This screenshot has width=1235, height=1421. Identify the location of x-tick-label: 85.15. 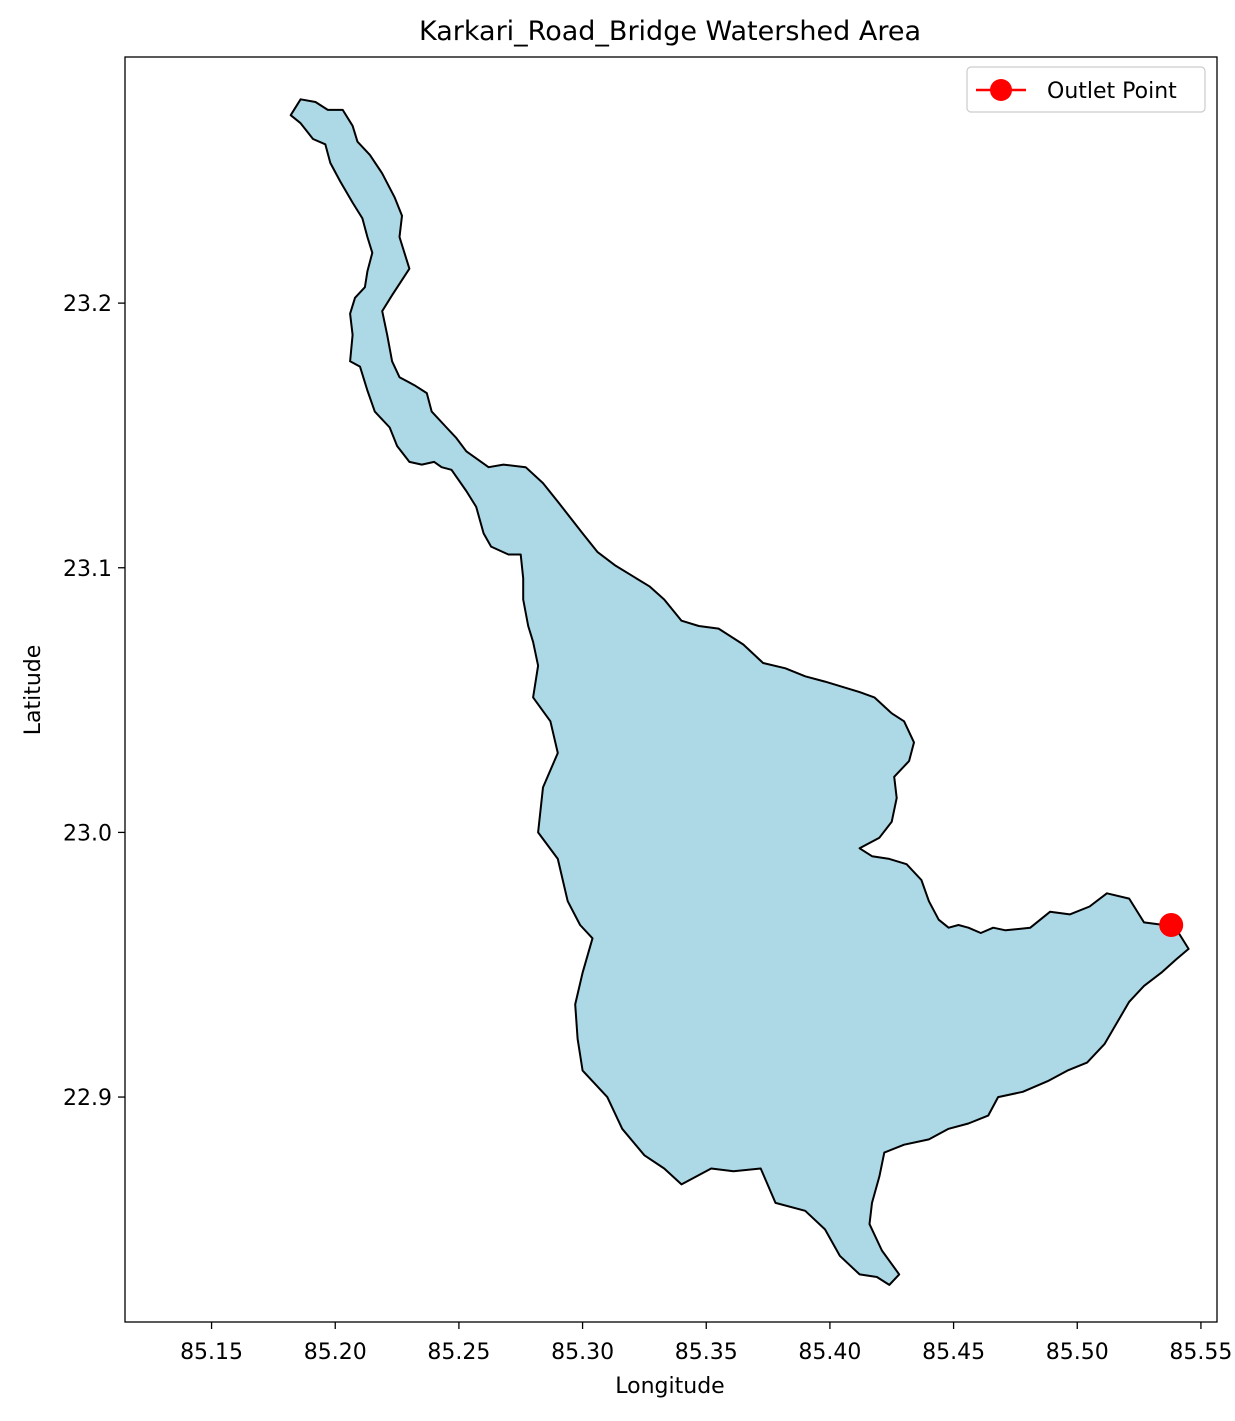
(211, 1352).